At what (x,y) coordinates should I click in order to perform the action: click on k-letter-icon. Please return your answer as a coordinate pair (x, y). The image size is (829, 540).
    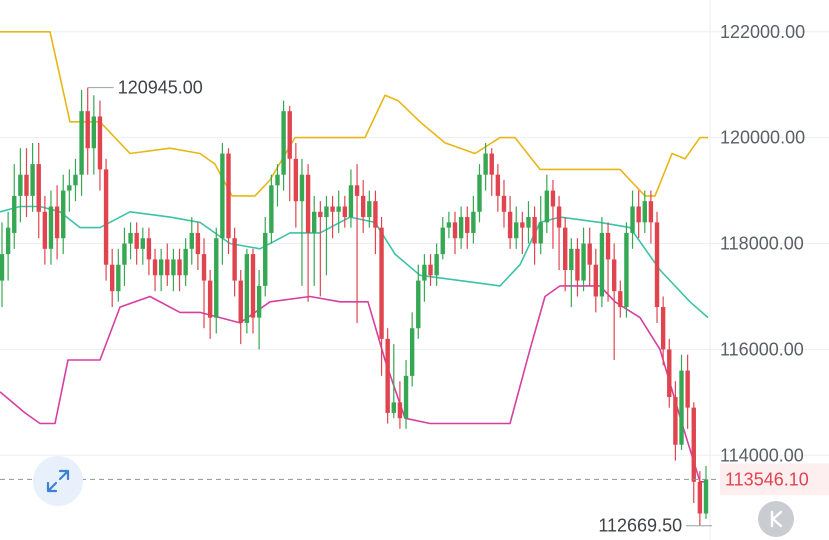
    Looking at the image, I should click on (776, 519).